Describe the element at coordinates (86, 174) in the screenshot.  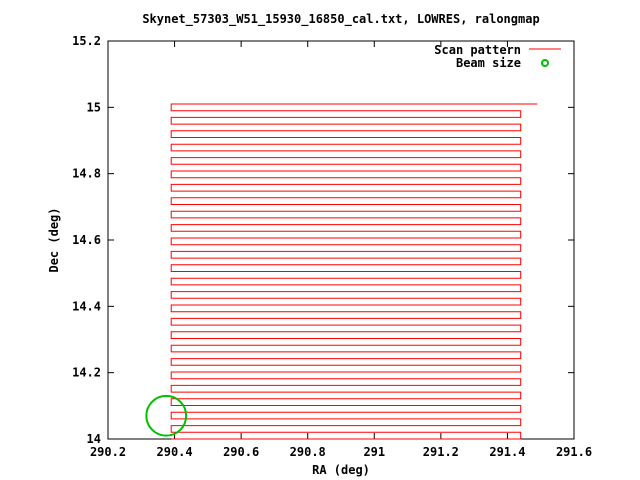
I see `y-tick-label: 14.8` at that location.